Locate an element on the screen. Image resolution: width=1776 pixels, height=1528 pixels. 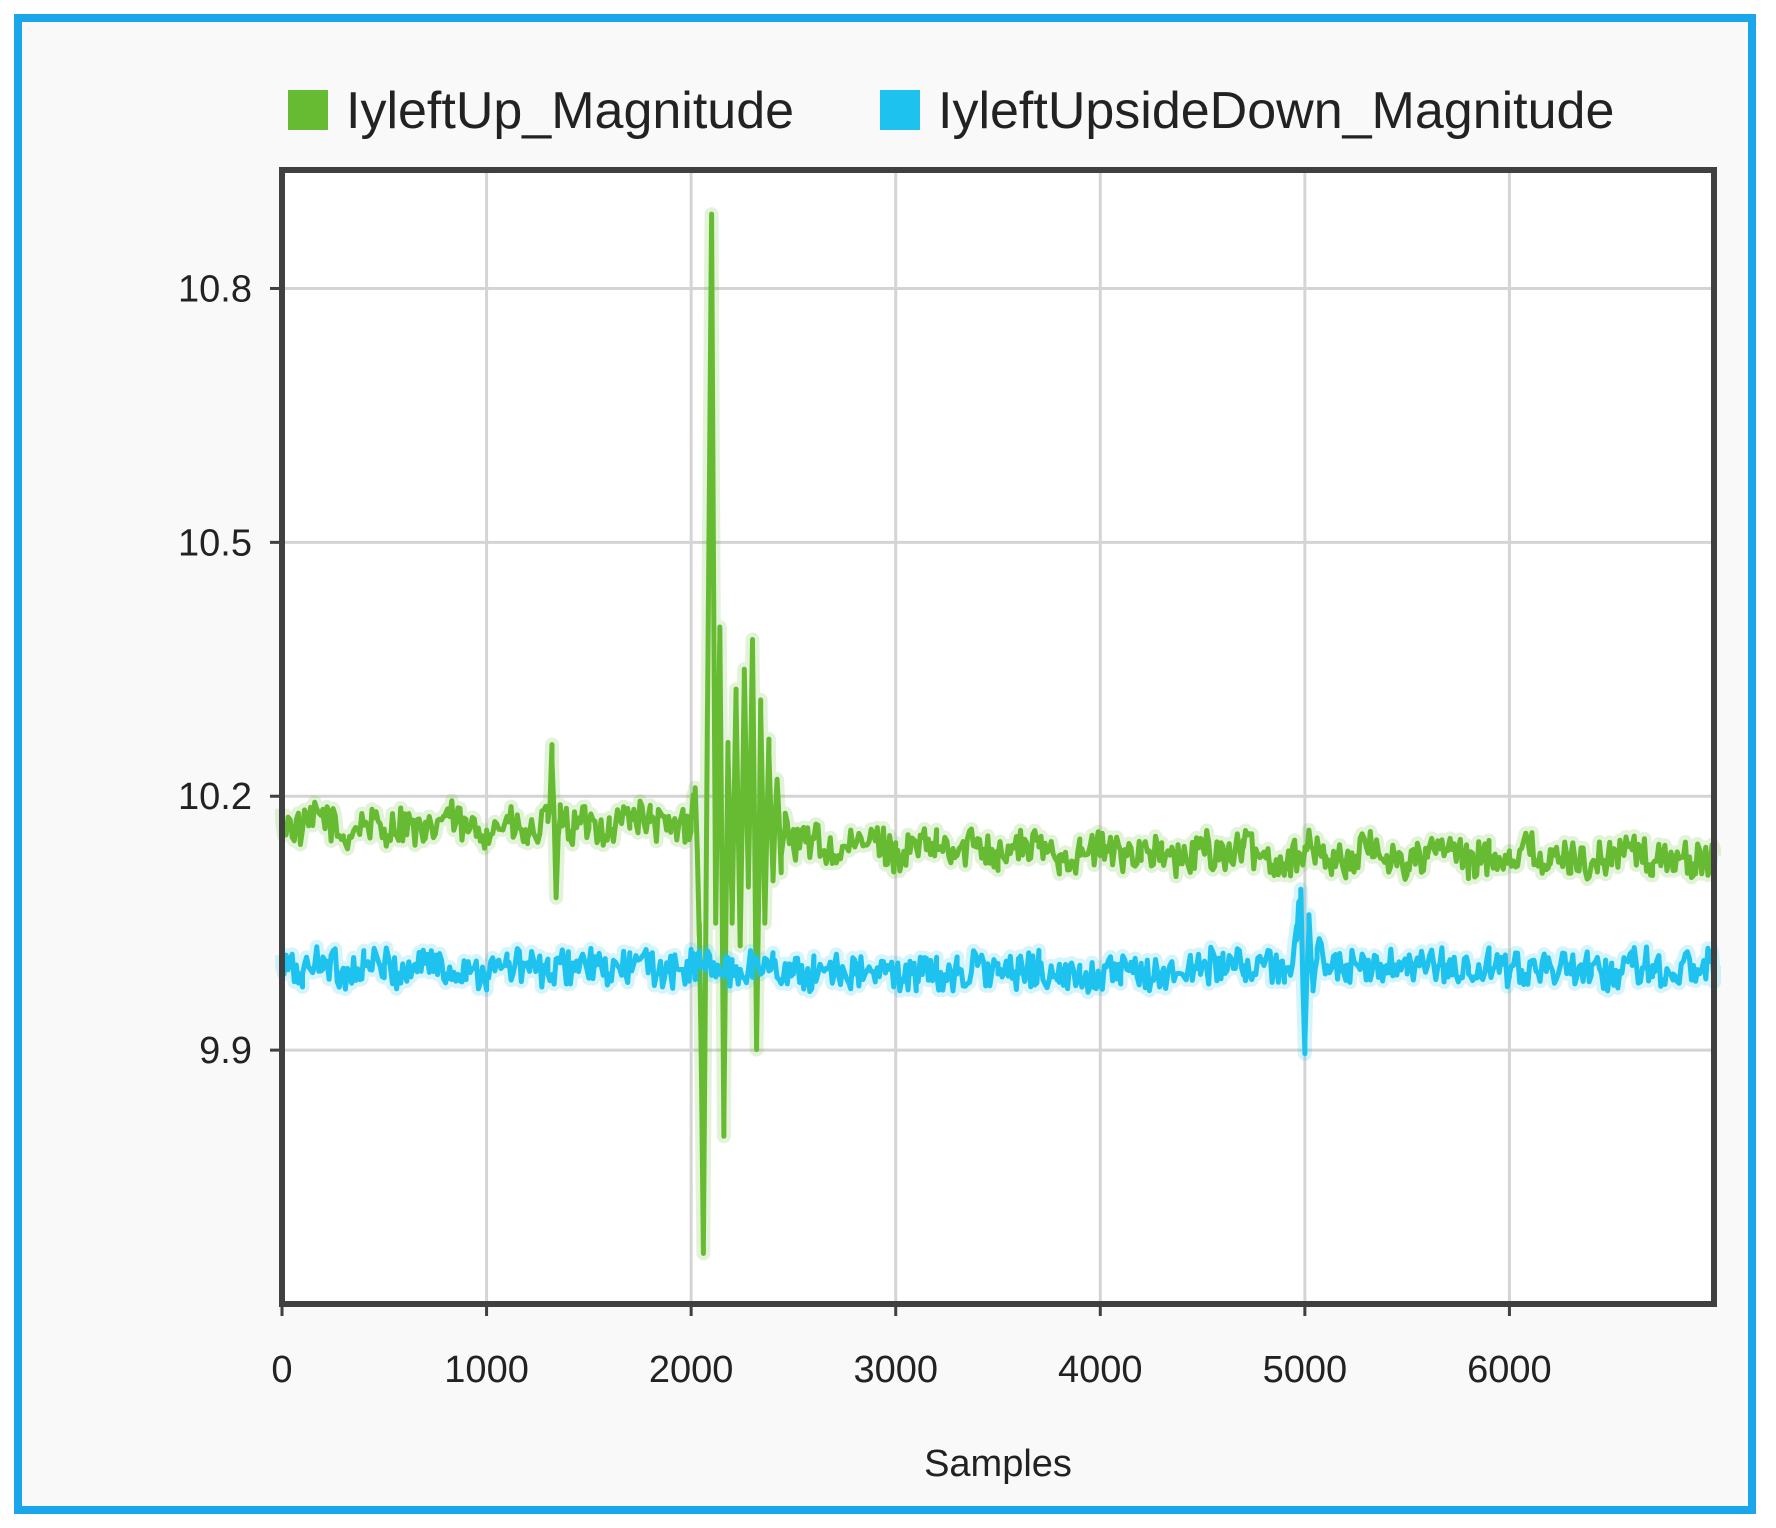
x-tick-label: 4000 is located at coordinates (1100, 1370).